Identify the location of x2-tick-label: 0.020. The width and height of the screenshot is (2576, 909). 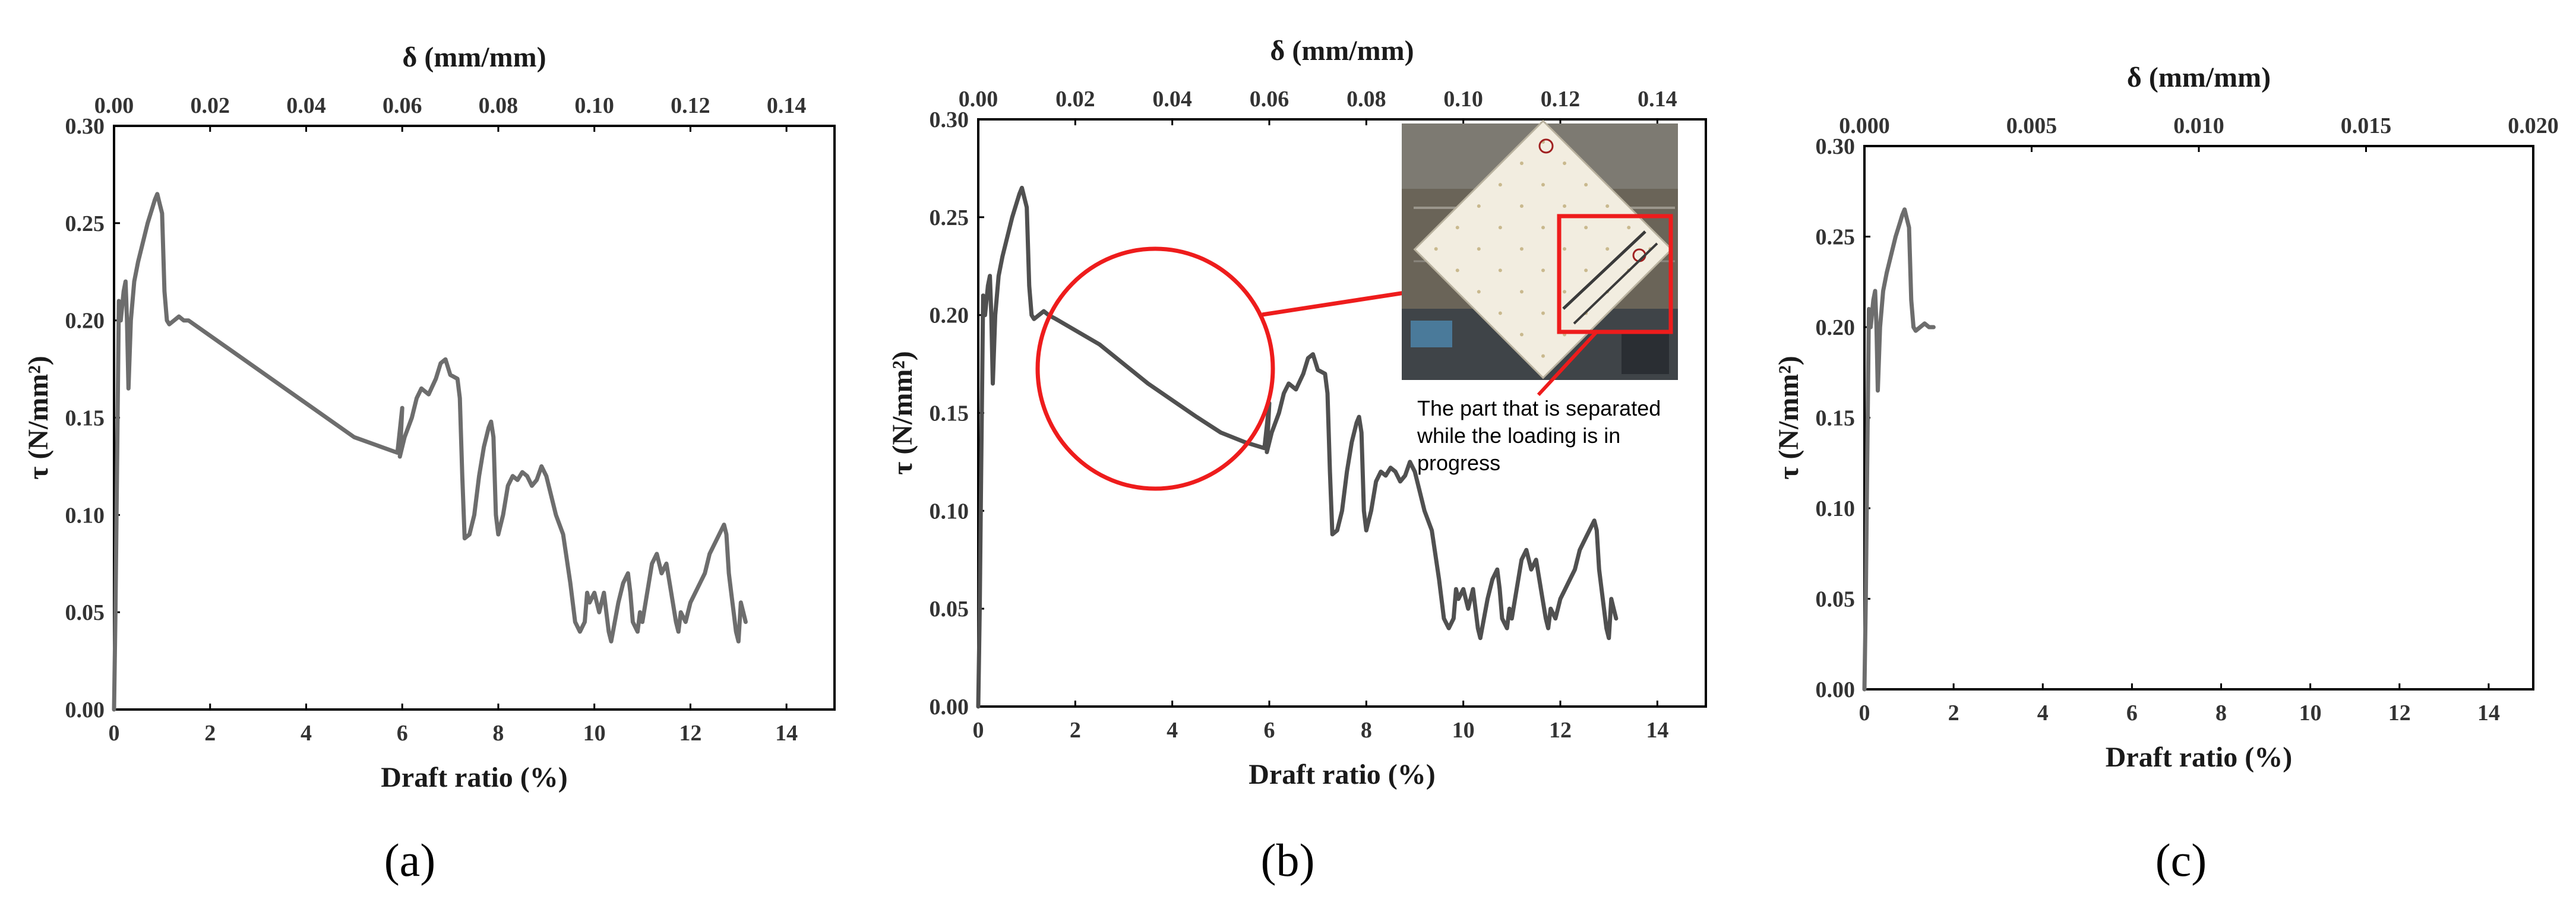
(2533, 125).